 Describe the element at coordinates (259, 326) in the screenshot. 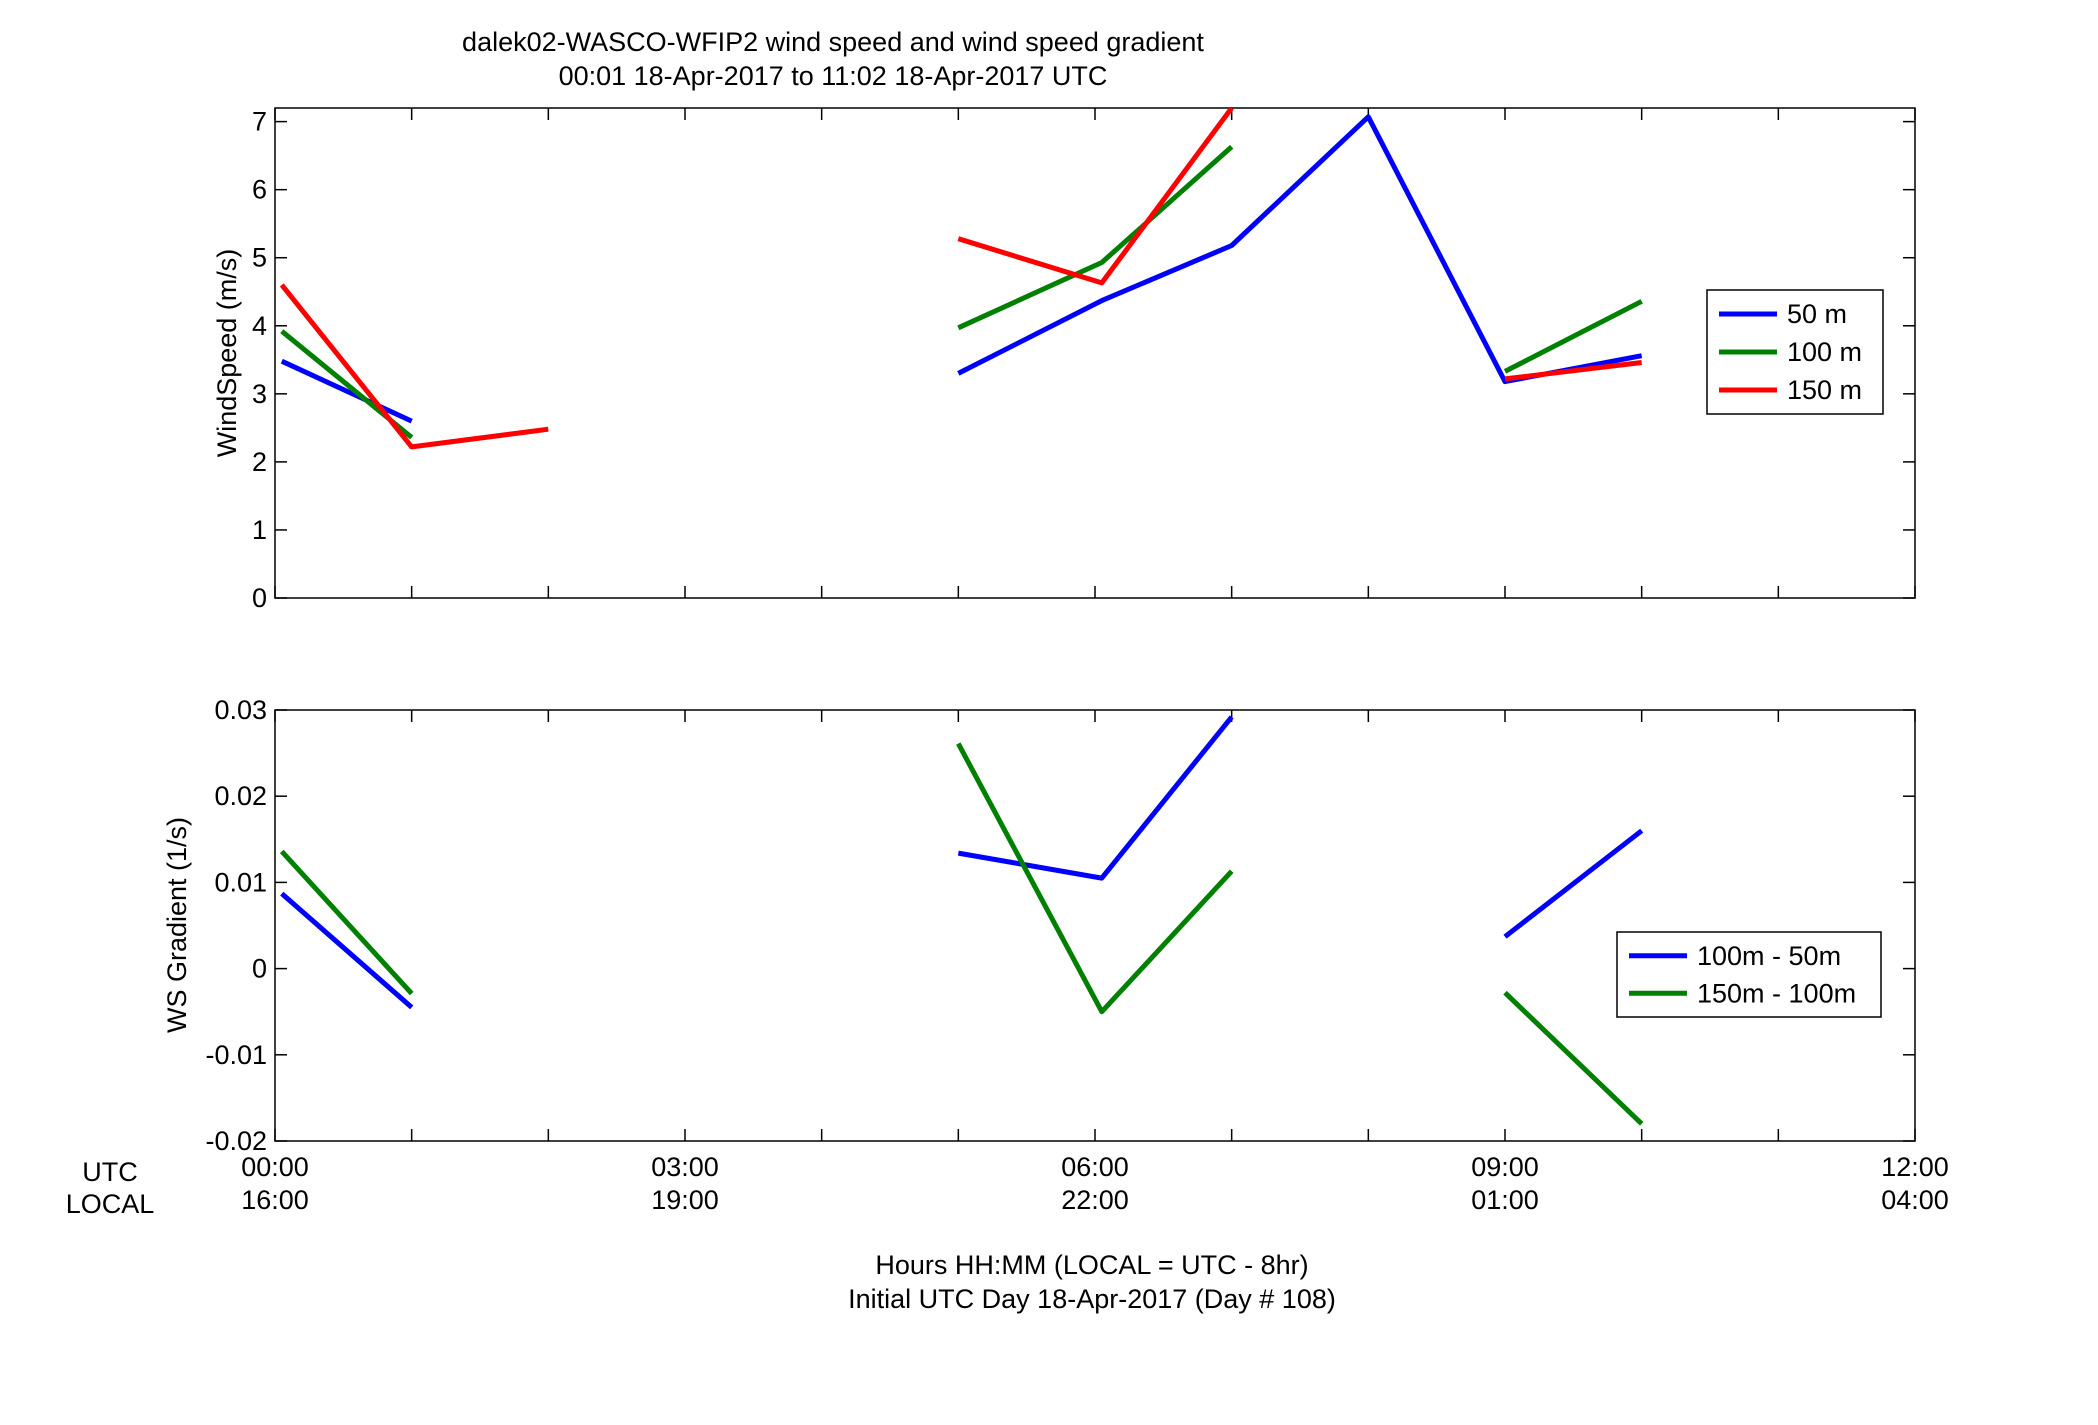

I see `y-tick-label: 4` at that location.